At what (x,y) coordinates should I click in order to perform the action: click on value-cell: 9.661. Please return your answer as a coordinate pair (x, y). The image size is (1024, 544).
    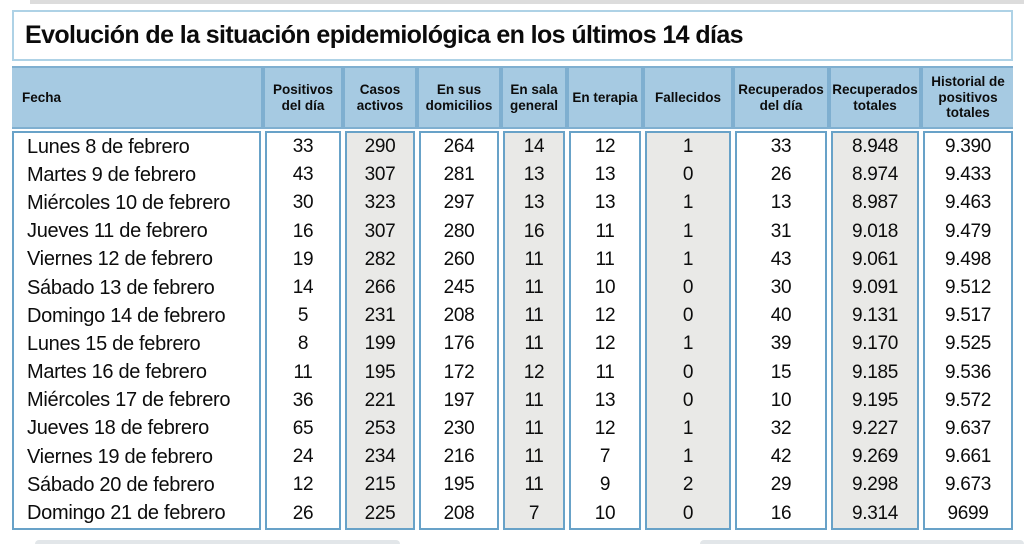
    Looking at the image, I should click on (968, 457).